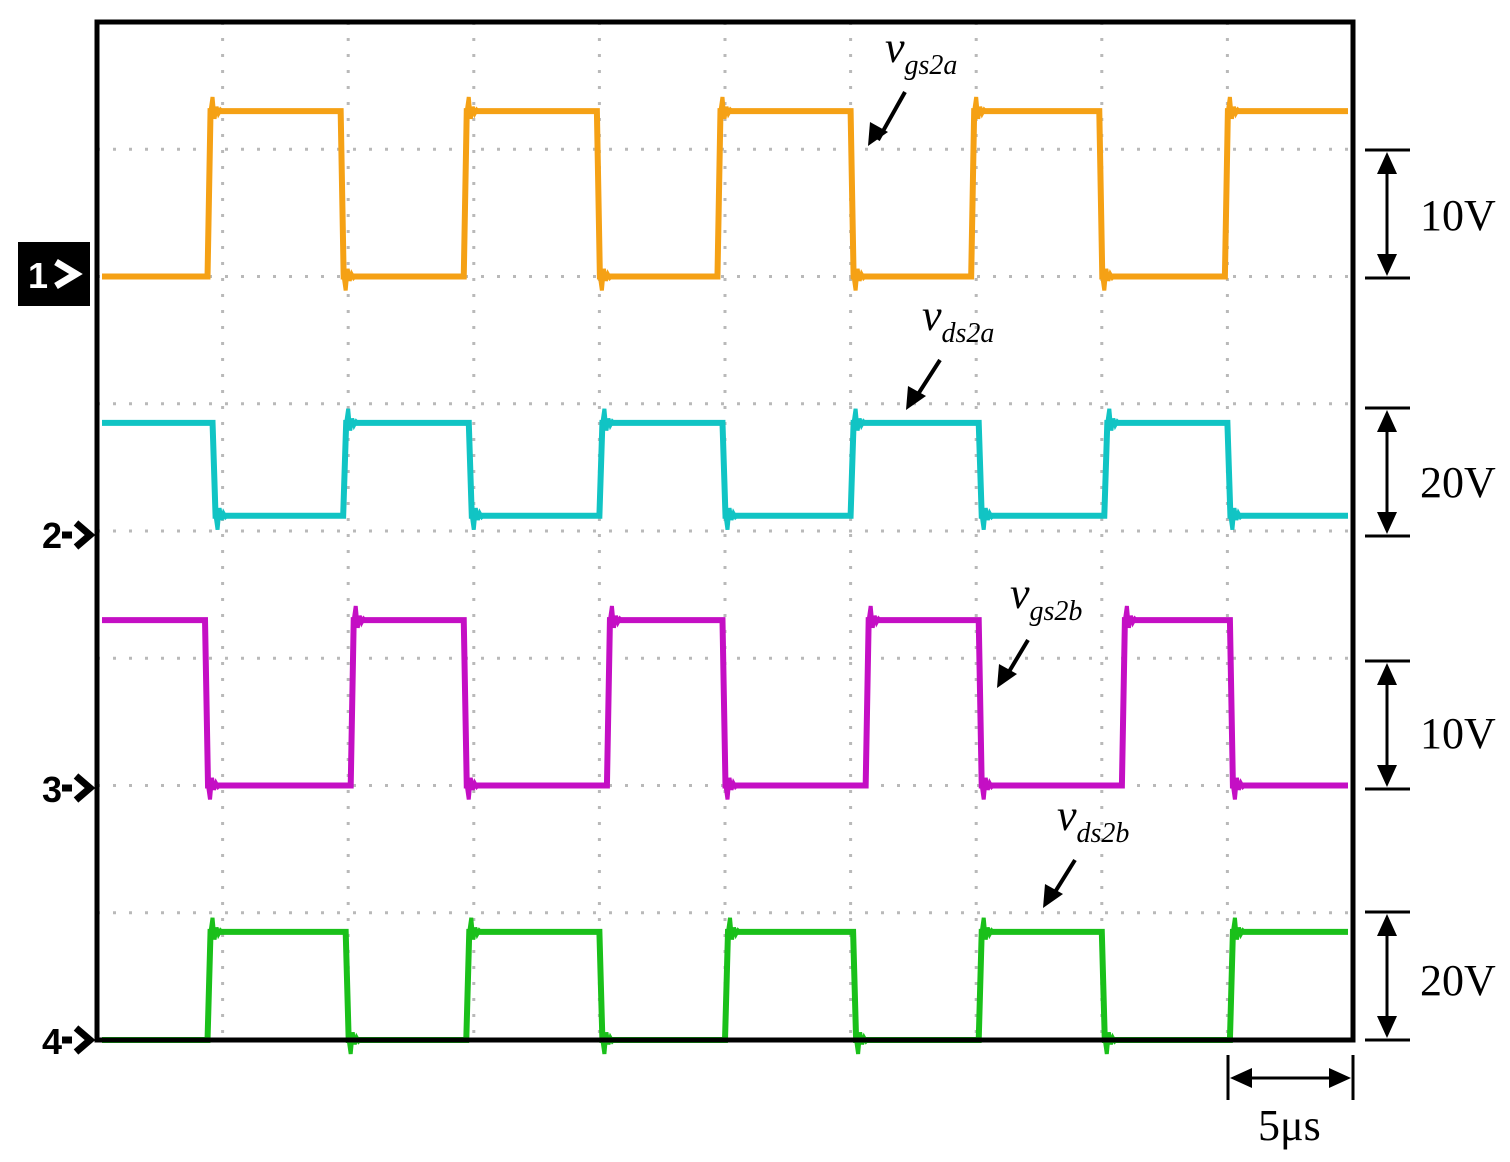 Image resolution: width=1510 pixels, height=1162 pixels. Describe the element at coordinates (52, 1041) in the screenshot. I see `channel-marker-4-label: 4` at that location.